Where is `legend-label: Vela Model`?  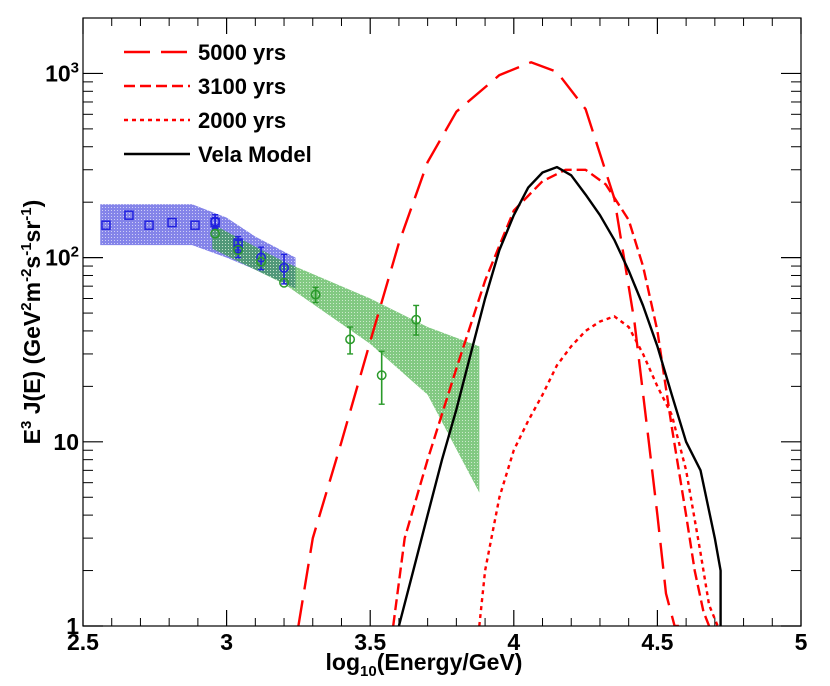
legend-label: Vela Model is located at coordinates (255, 154).